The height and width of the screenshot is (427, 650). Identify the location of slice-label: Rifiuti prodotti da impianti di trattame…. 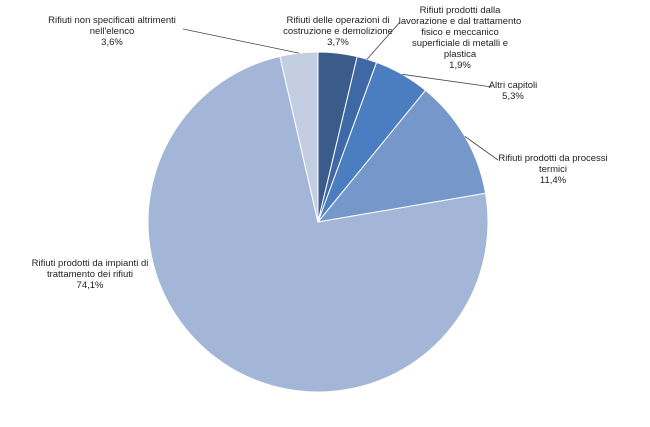
(90, 274).